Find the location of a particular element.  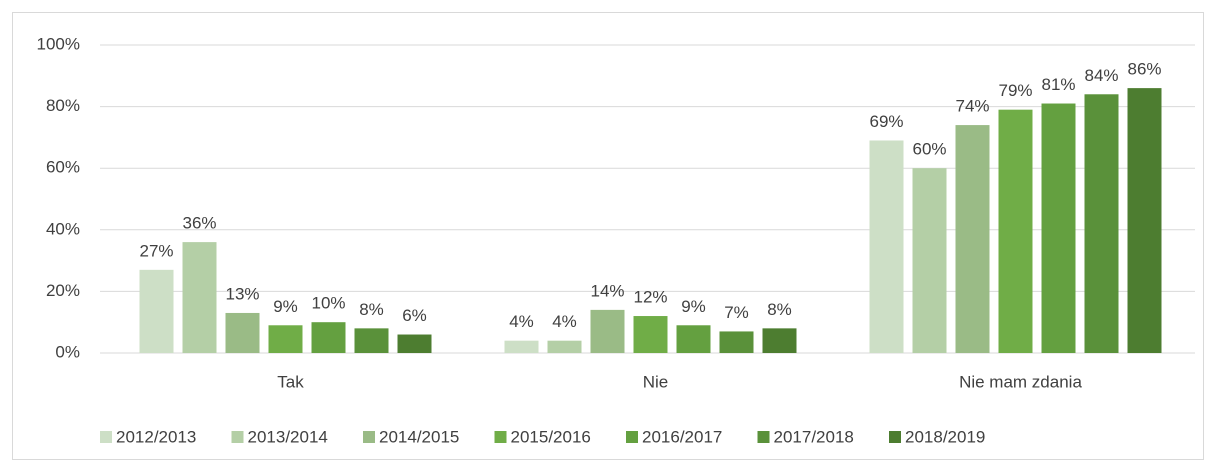

y-tick-label: 60% is located at coordinates (63, 167).